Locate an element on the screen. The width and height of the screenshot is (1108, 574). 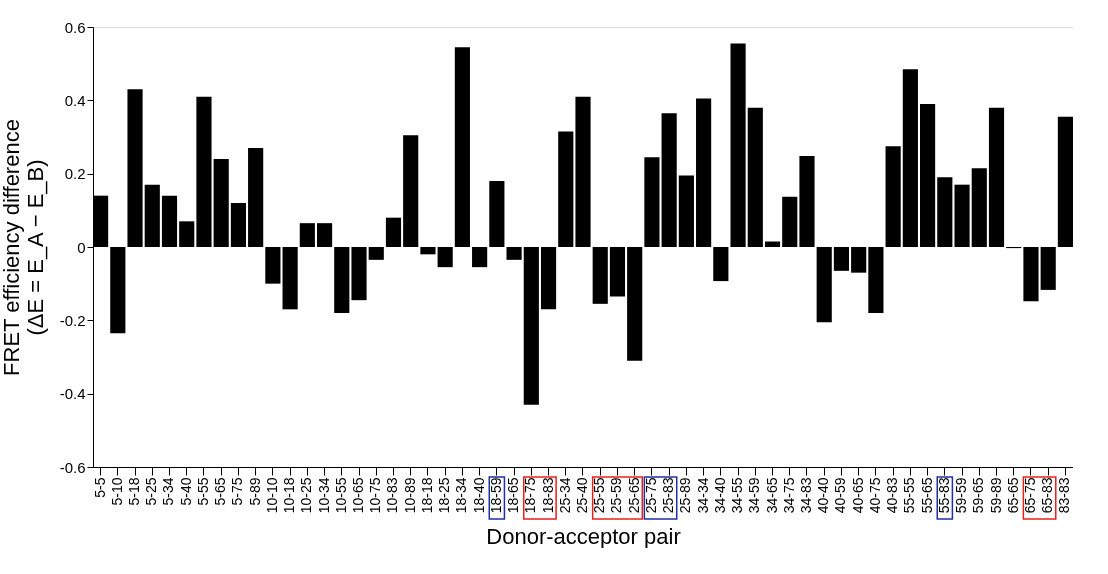
x-tick-label: 55-65 is located at coordinates (926, 495).